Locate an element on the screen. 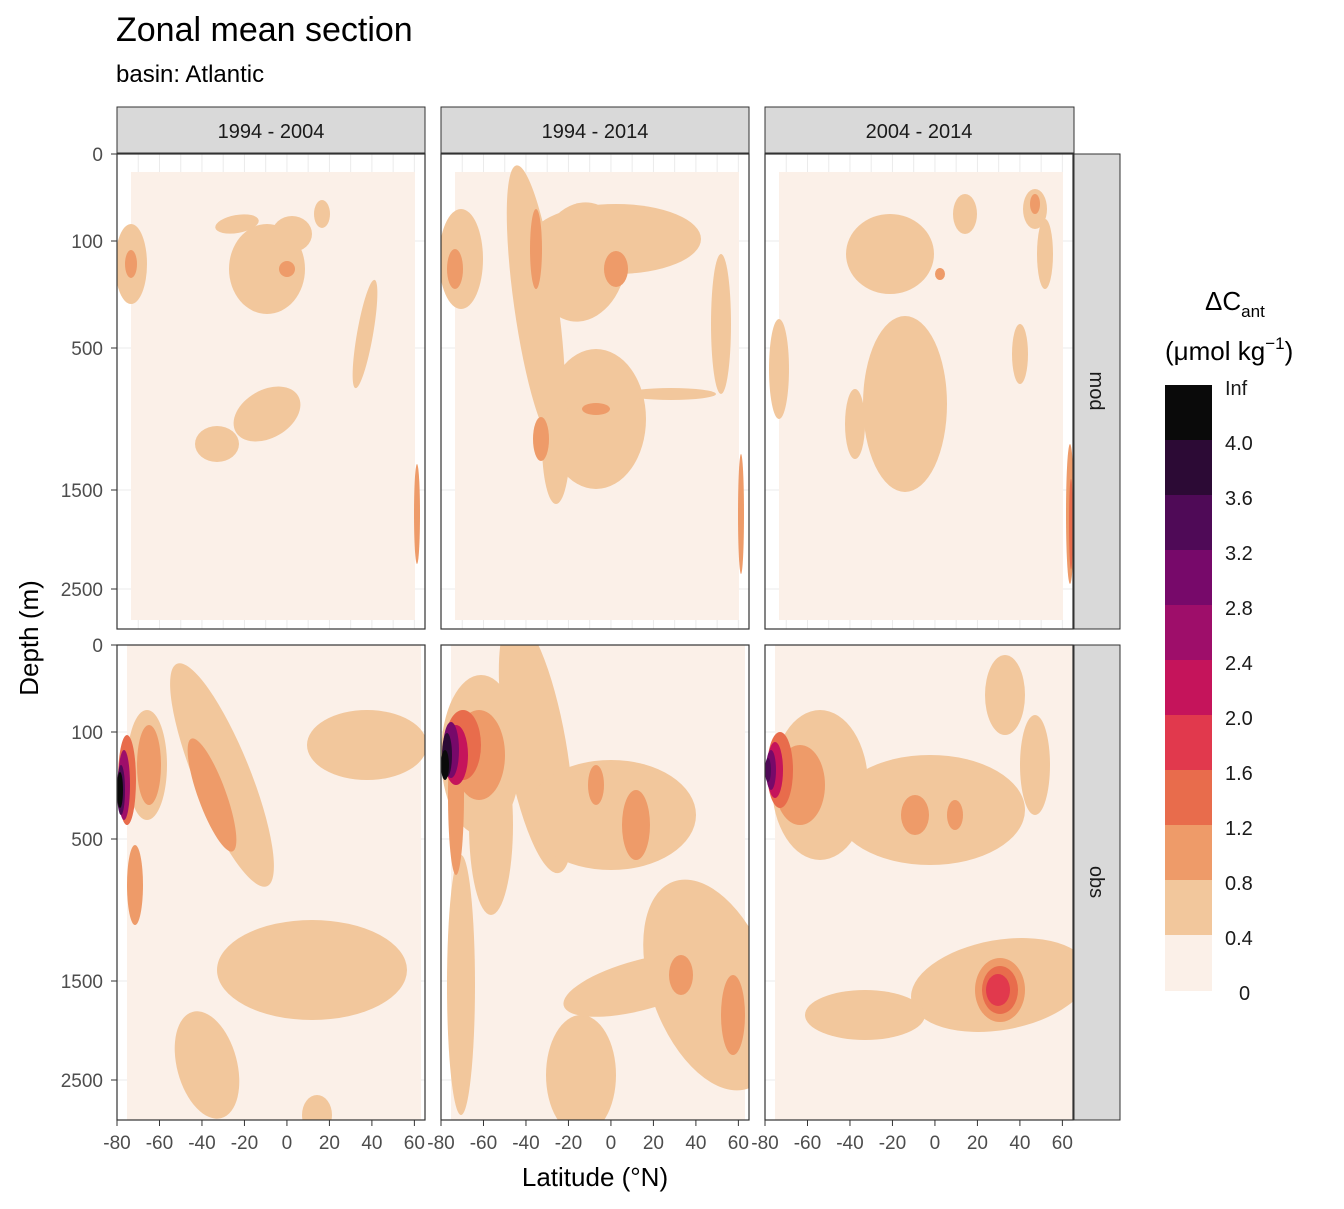 Image resolution: width=1344 pixels, height=1209 pixels. legend-title: ΔCant is located at coordinates (1235, 303).